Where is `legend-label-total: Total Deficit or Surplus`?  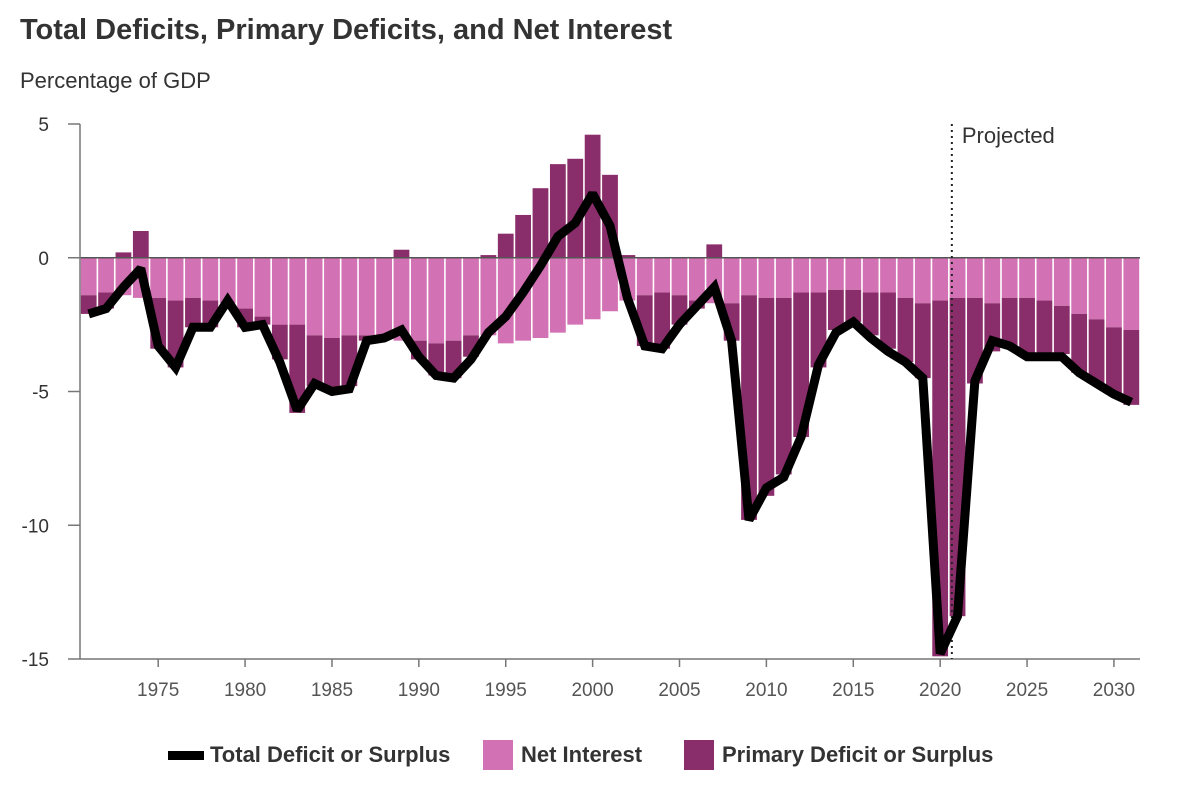 legend-label-total: Total Deficit or Surplus is located at coordinates (330, 754).